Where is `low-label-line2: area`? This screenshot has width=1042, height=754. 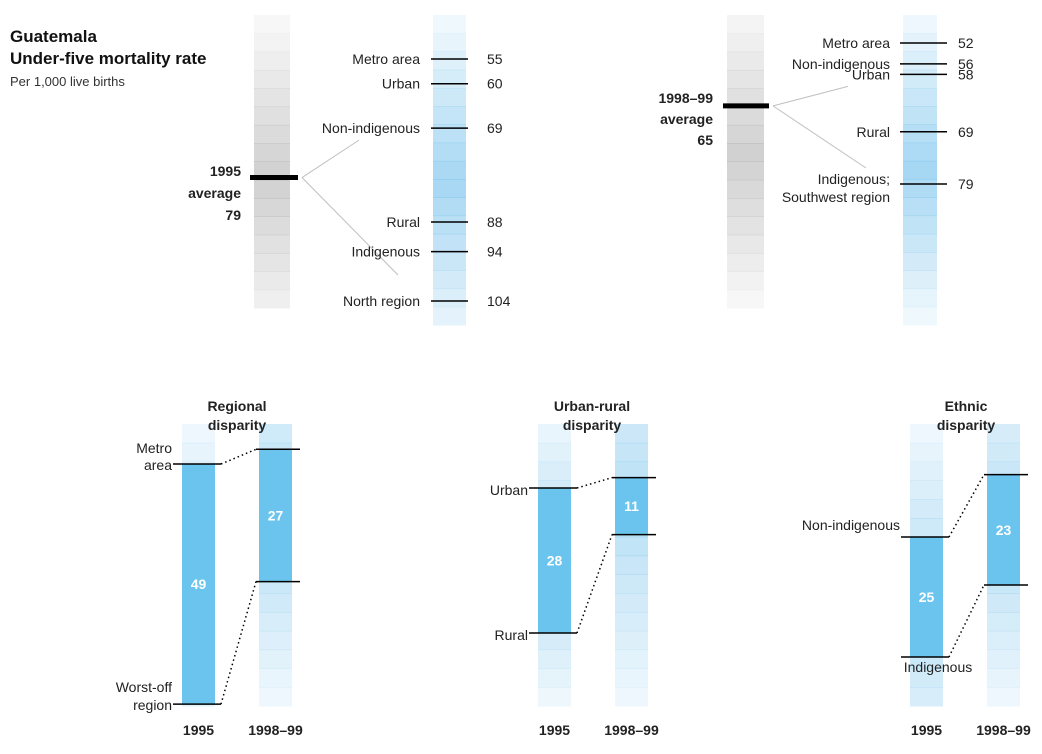
low-label-line2: area is located at coordinates (158, 465).